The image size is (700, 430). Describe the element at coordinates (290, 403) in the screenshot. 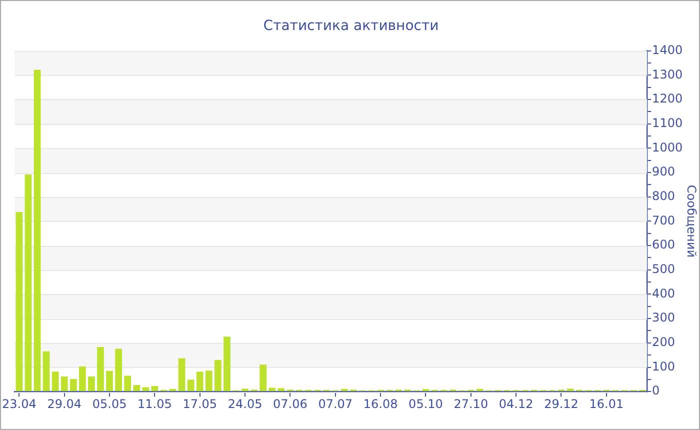

I see `x-tick-label: 07.06` at that location.